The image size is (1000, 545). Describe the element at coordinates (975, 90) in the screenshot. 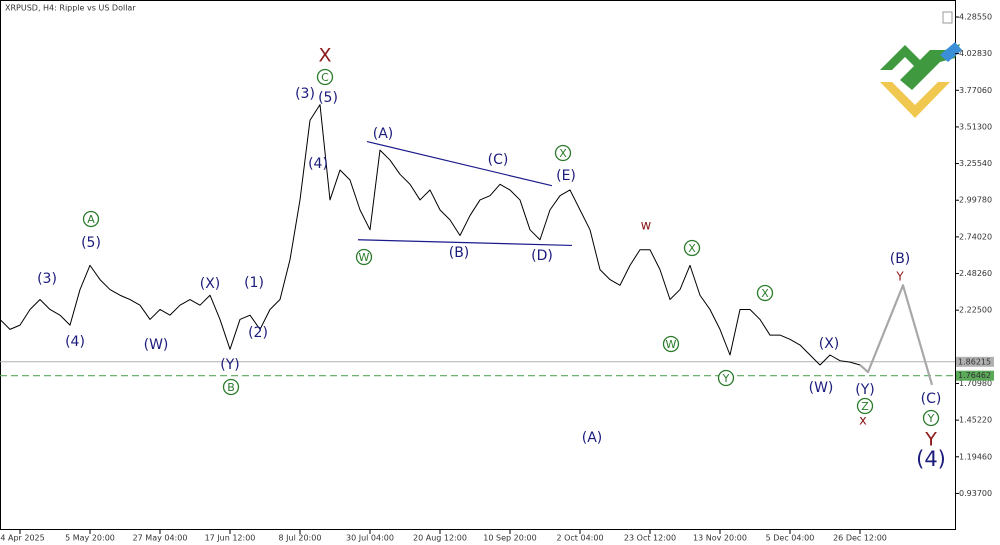

I see `y-tick-label: 3.77060` at that location.